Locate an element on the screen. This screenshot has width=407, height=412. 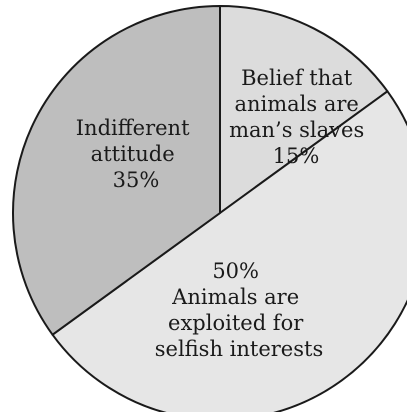
slice-label-slaves-line-2: animals are is located at coordinates (296, 104).